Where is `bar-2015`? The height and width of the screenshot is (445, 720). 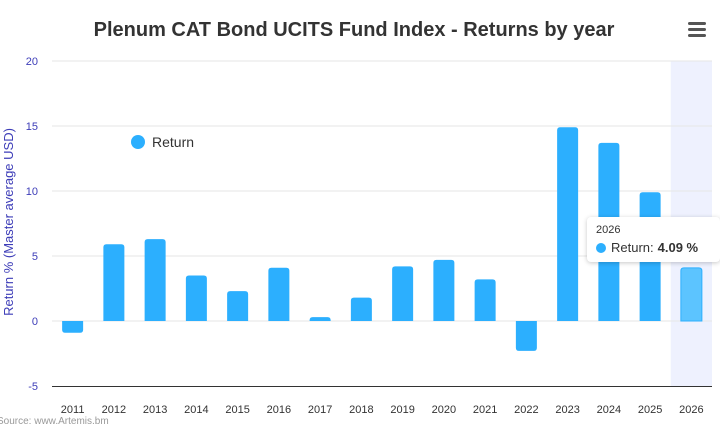
bar-2015 is located at coordinates (238, 306).